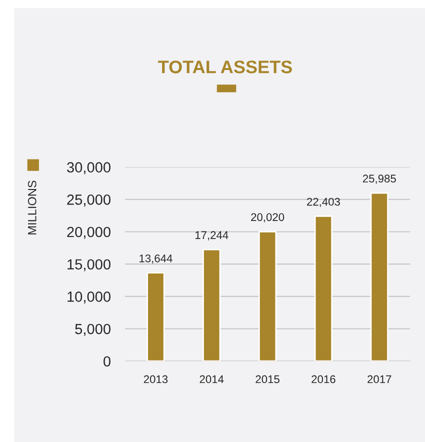  Describe the element at coordinates (88, 168) in the screenshot. I see `y-tick-label: 30,000` at that location.